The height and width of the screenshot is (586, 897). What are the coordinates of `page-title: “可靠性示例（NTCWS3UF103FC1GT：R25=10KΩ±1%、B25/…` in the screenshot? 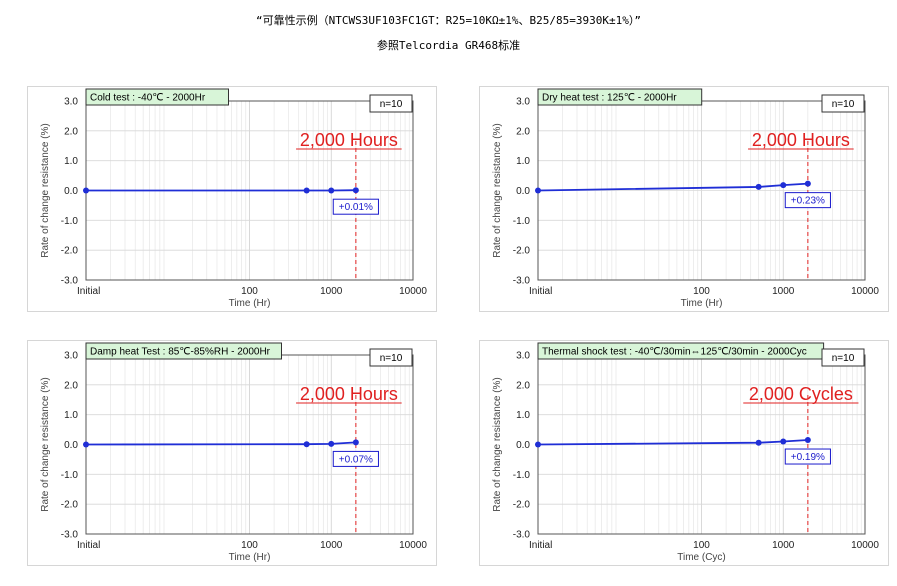 It's located at (448, 20).